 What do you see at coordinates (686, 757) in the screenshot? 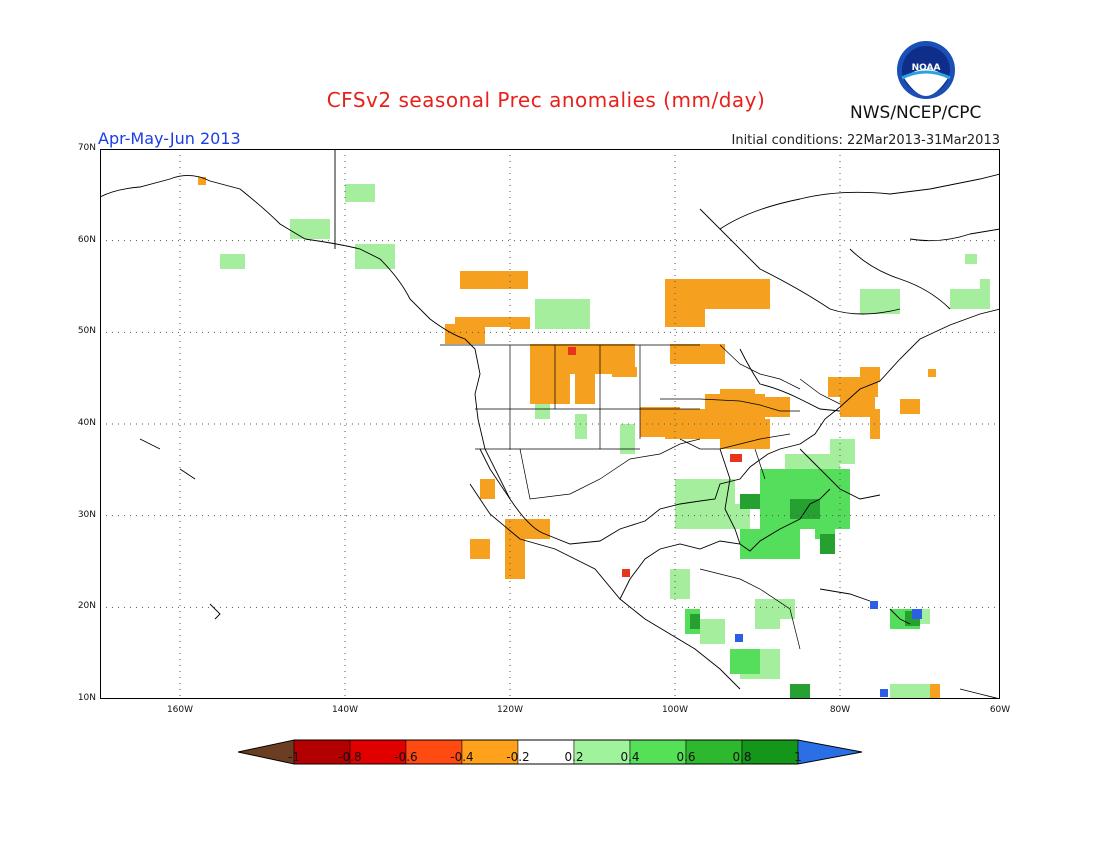
I see `colorbar-tick-label: 0.6` at bounding box center [686, 757].